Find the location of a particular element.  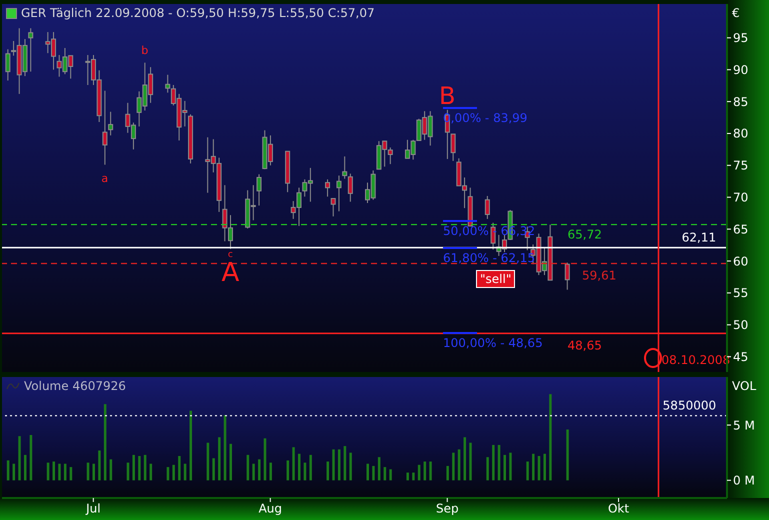

ref-line-label: 08.10.2008 is located at coordinates (695, 360).